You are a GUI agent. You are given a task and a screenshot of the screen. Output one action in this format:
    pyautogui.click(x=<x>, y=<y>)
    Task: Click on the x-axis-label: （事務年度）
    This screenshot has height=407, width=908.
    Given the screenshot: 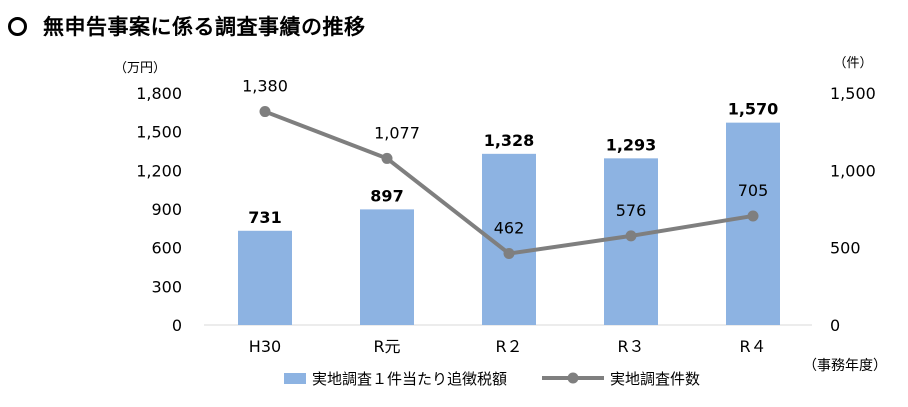 What is the action you would take?
    pyautogui.click(x=845, y=366)
    